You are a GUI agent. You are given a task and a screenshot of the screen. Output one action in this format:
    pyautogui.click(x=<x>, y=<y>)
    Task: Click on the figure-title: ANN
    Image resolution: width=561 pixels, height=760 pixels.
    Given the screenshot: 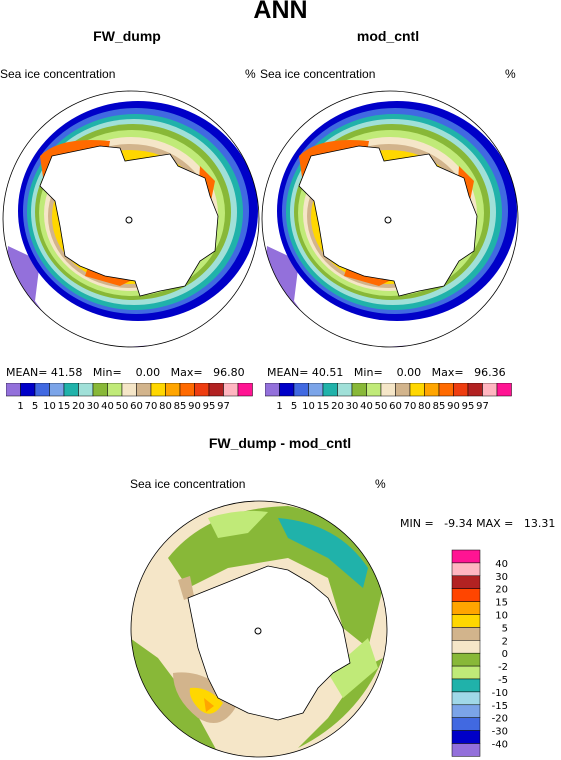 What is the action you would take?
    pyautogui.click(x=280, y=12)
    